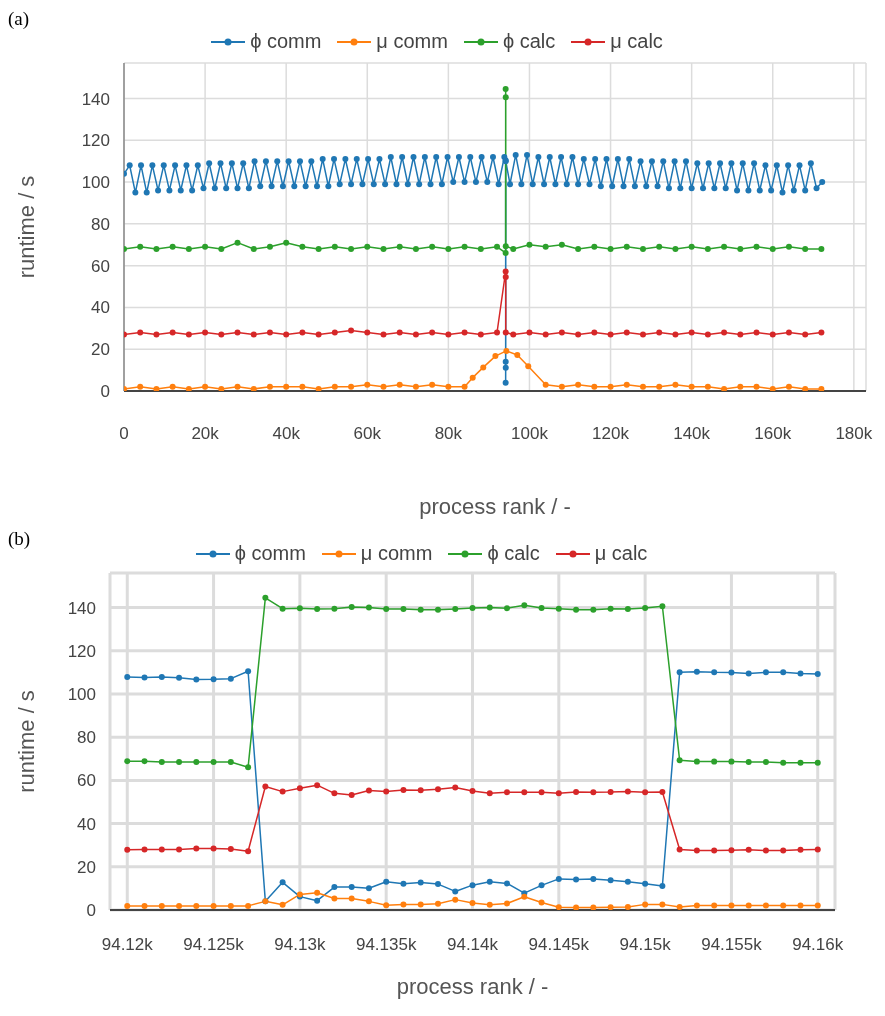 This screenshot has width=885, height=1016. What do you see at coordinates (124, 434) in the screenshot?
I see `x-tick-label: 0` at bounding box center [124, 434].